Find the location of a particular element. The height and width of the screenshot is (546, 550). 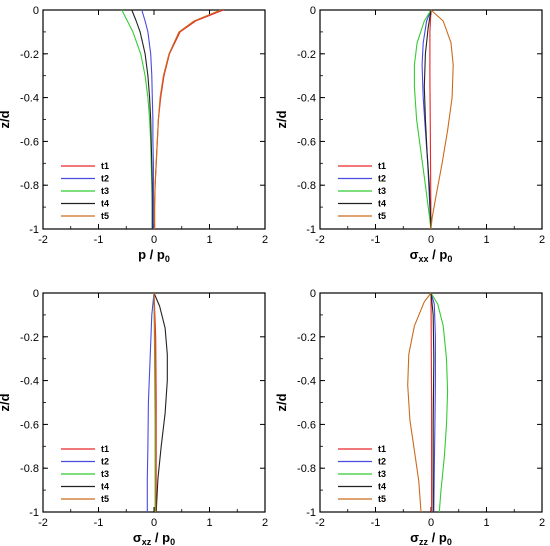

x-axis-label-subscript: xz is located at coordinates (147, 541).